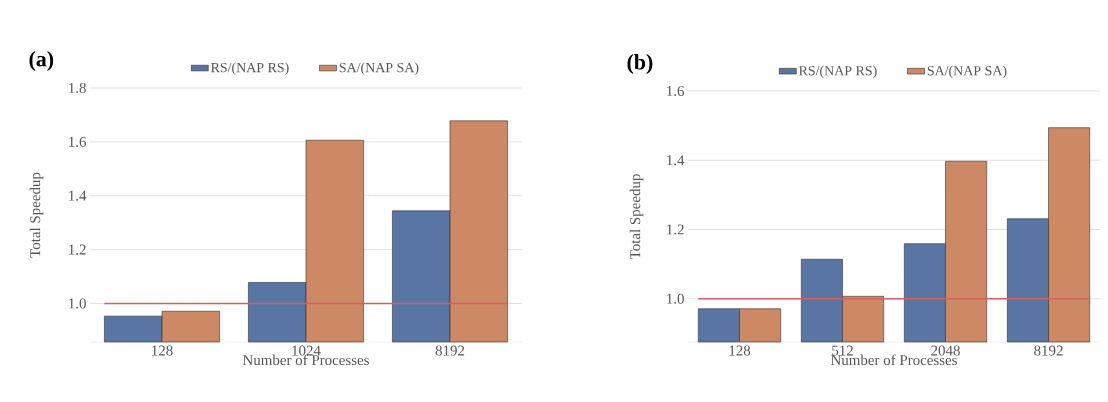 The height and width of the screenshot is (402, 1108). What do you see at coordinates (640, 64) in the screenshot?
I see `chart-title: (b)` at bounding box center [640, 64].